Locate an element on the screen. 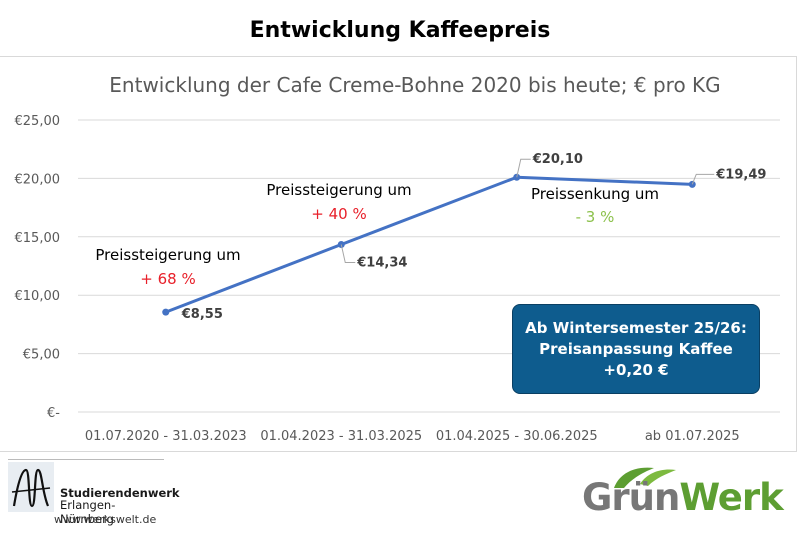 The image size is (800, 533). callout-line-1: Ab Wintersemester 25/26: is located at coordinates (636, 327).